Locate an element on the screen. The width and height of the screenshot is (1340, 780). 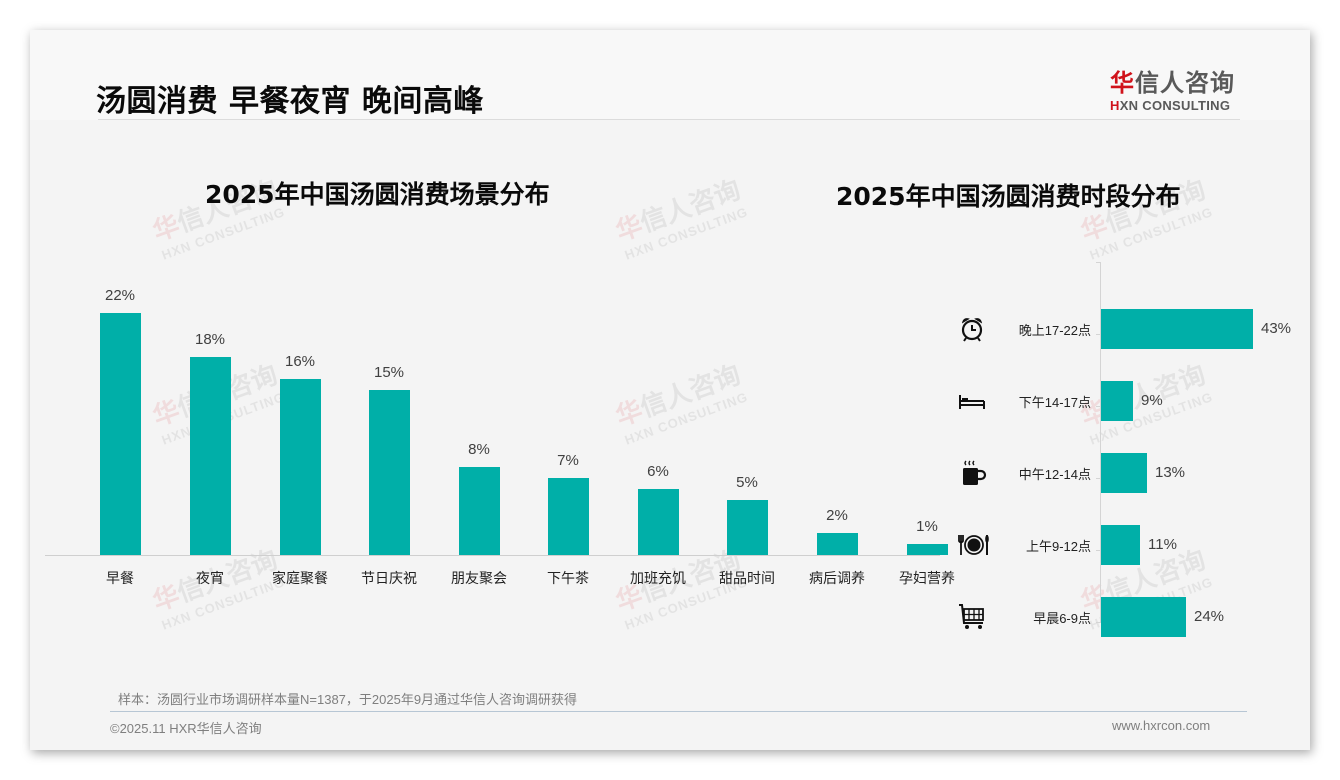
logo-en-accent: H is located at coordinates (1115, 105).